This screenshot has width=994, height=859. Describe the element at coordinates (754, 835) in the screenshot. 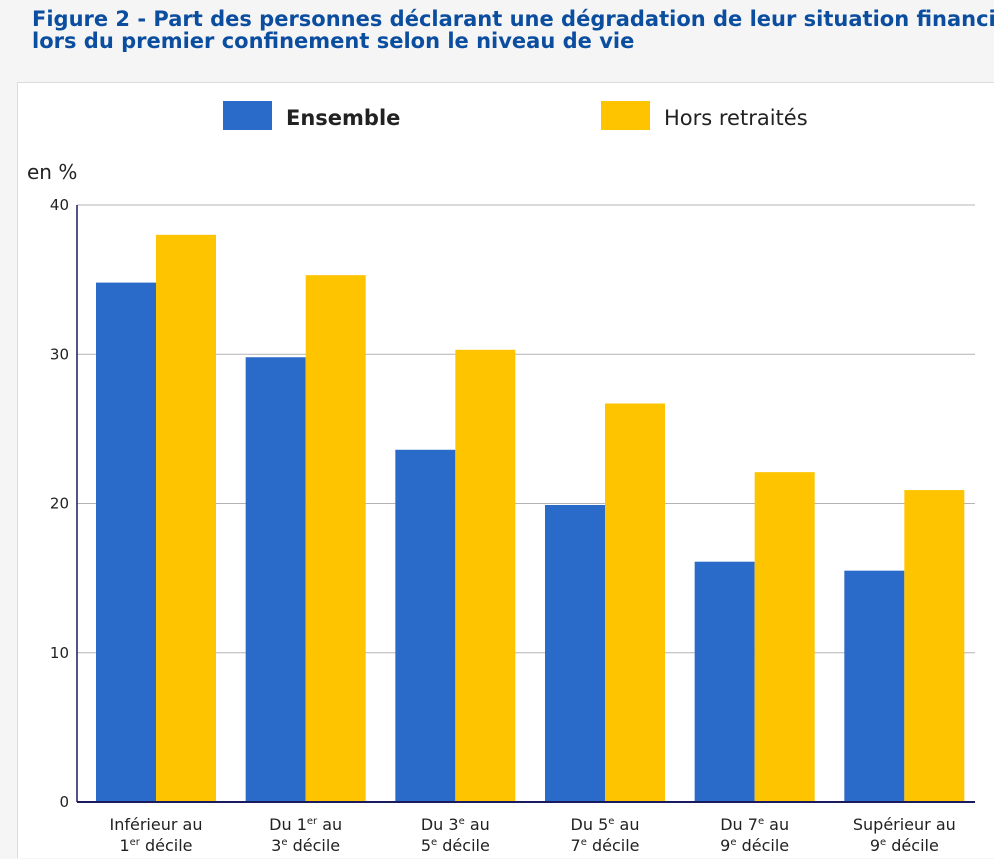

I see `x-tick-label-4: Du 7e au 9e décile` at that location.